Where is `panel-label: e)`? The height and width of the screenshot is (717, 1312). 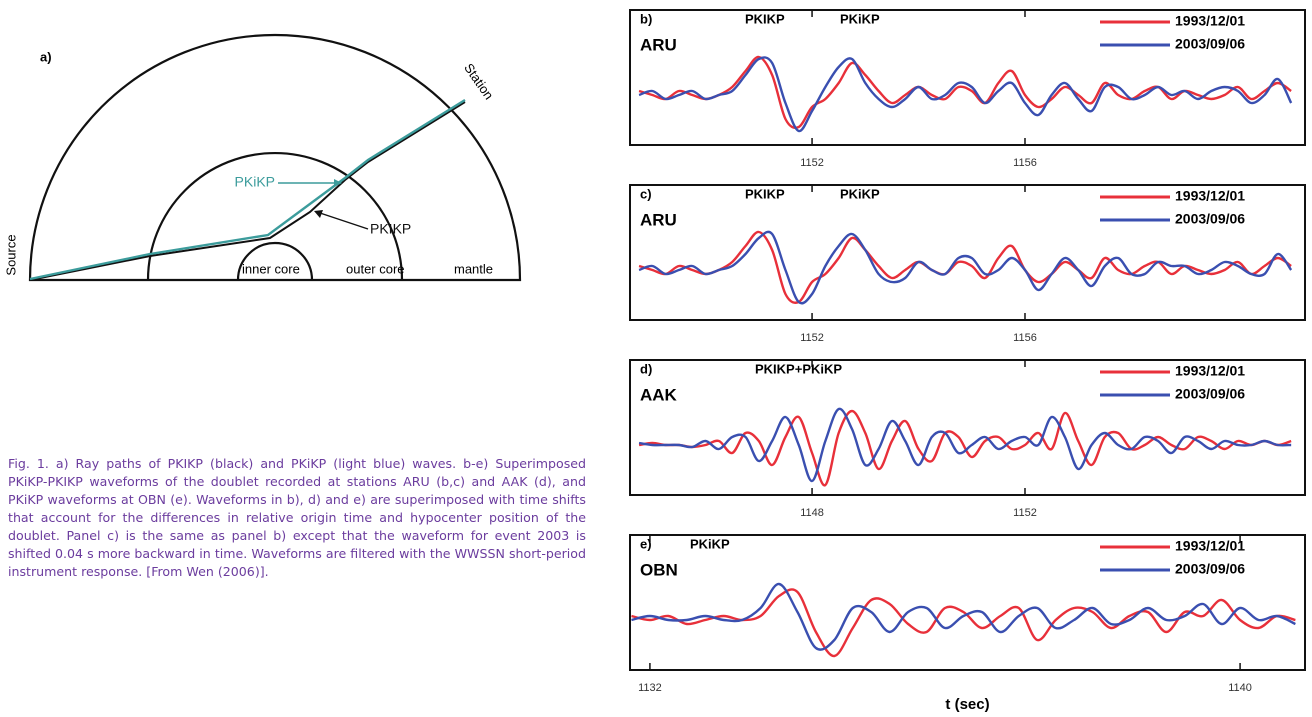
panel-label: e) is located at coordinates (646, 543).